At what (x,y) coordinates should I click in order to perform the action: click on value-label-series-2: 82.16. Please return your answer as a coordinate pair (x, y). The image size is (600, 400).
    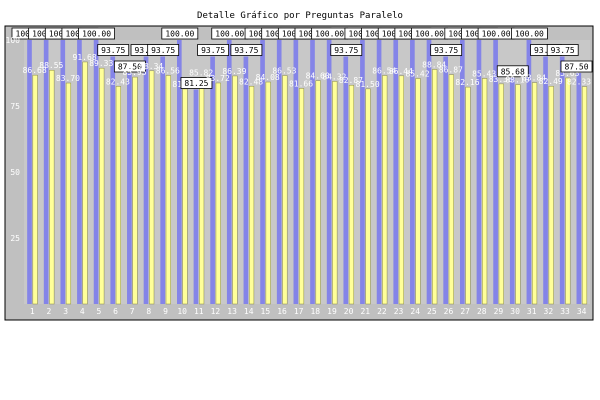
    Looking at the image, I should click on (467, 82).